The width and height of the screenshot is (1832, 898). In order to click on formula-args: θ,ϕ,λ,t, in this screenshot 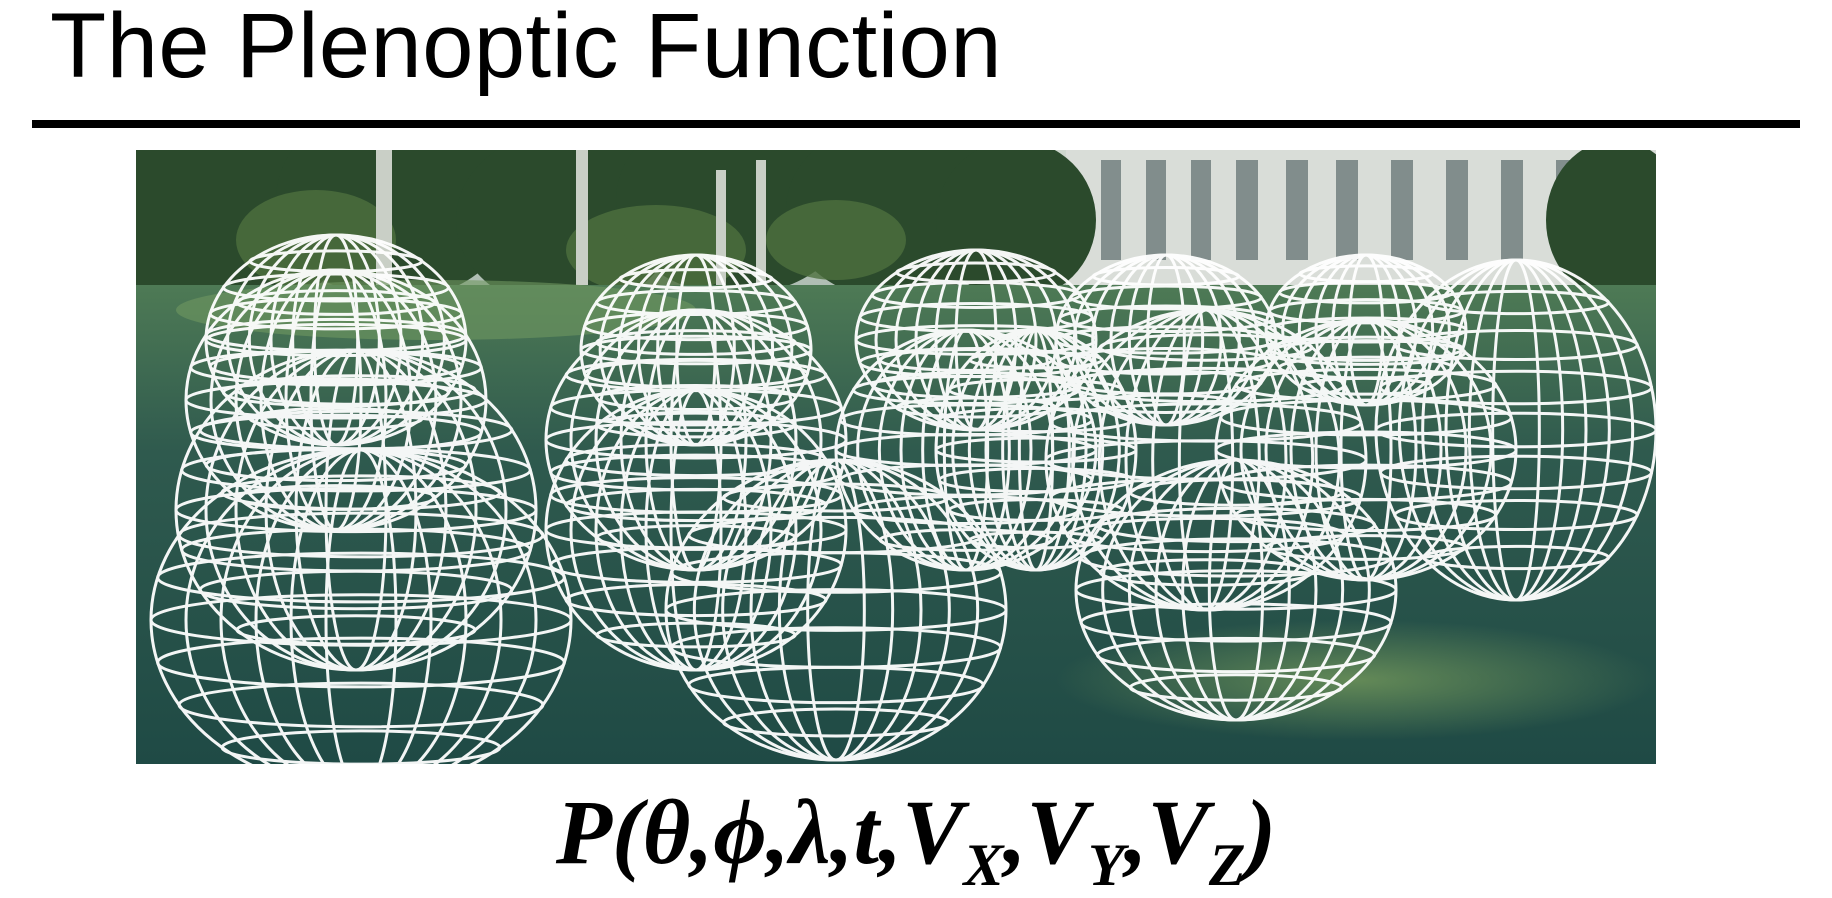, I will do `click(772, 832)`.